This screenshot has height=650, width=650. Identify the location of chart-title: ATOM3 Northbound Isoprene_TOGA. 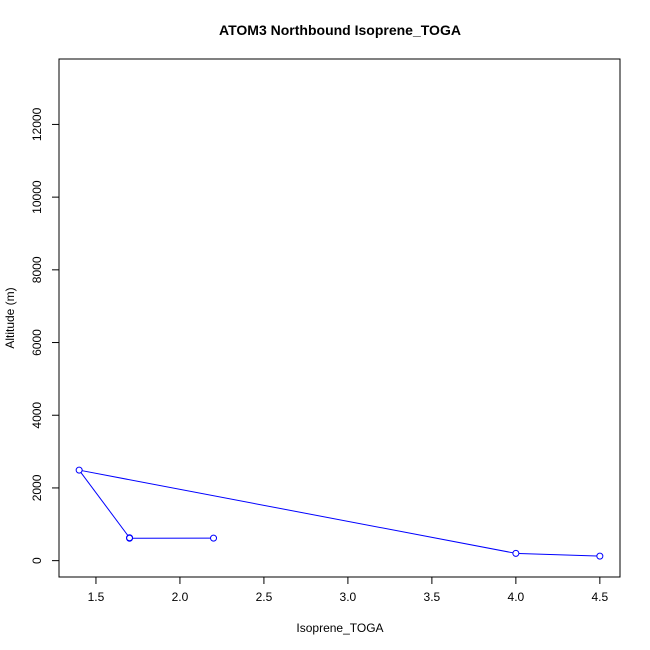
(340, 30).